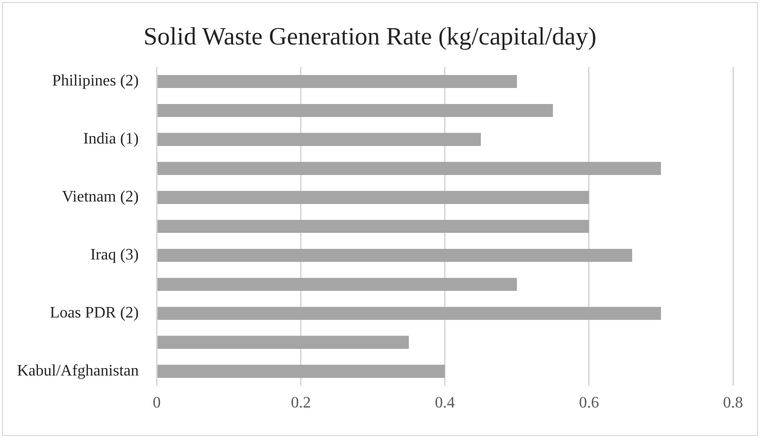  Describe the element at coordinates (114, 255) in the screenshot. I see `y-tick-label: Iraq (3)` at that location.